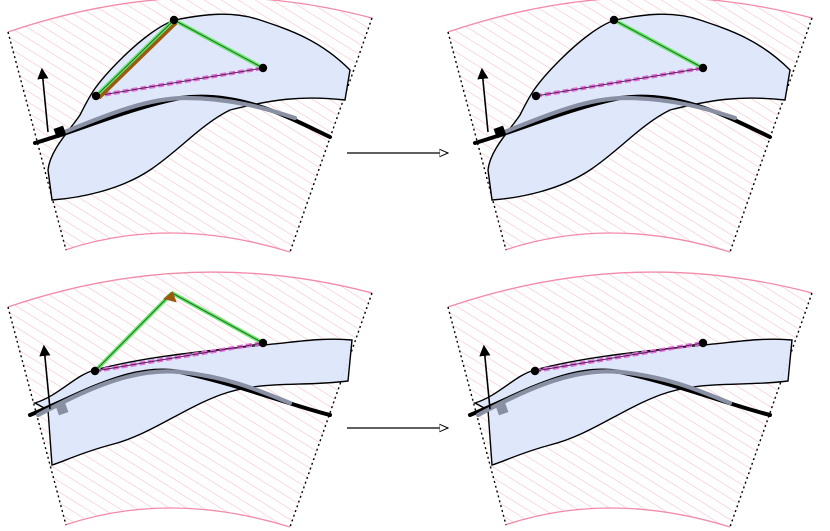  I want to click on vertex-top-arrowhead, so click(170, 297).